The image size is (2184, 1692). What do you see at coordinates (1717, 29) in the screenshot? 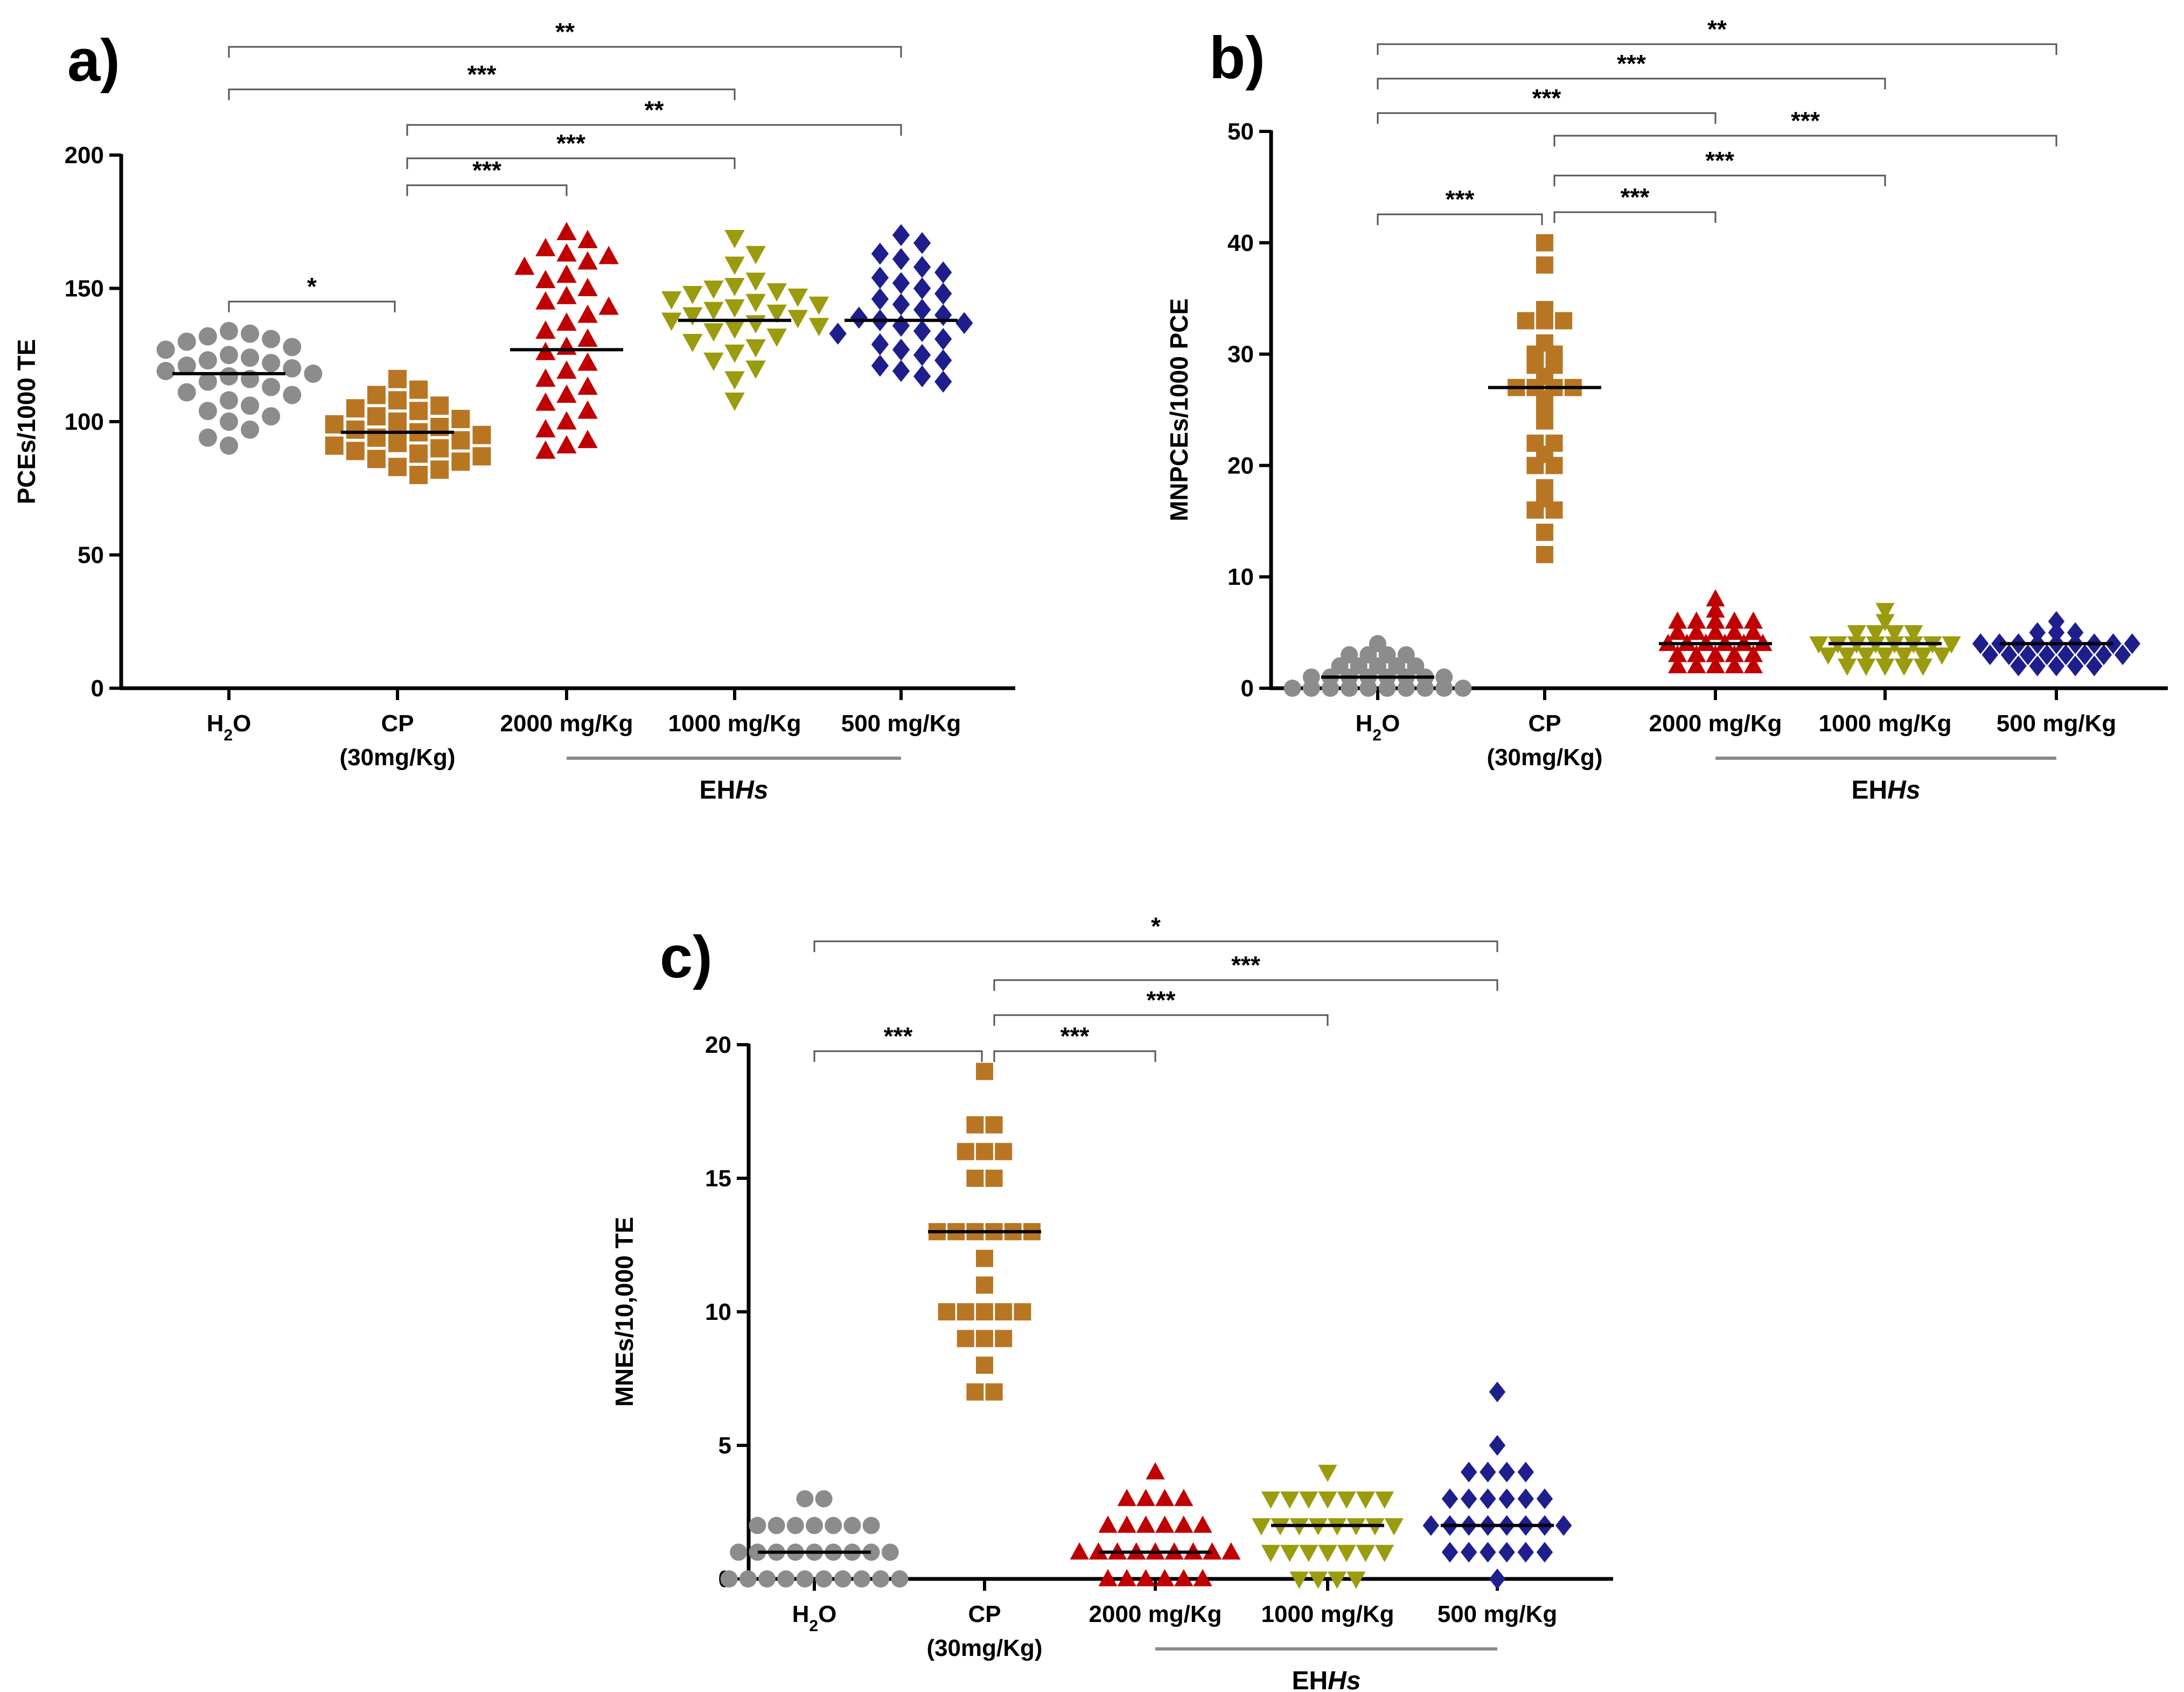
I see `significance-label: **` at bounding box center [1717, 29].